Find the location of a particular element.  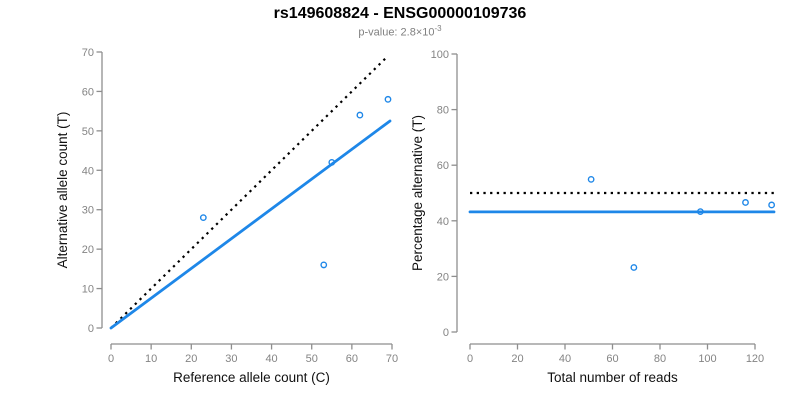

x-tick-label: 30 is located at coordinates (231, 359).